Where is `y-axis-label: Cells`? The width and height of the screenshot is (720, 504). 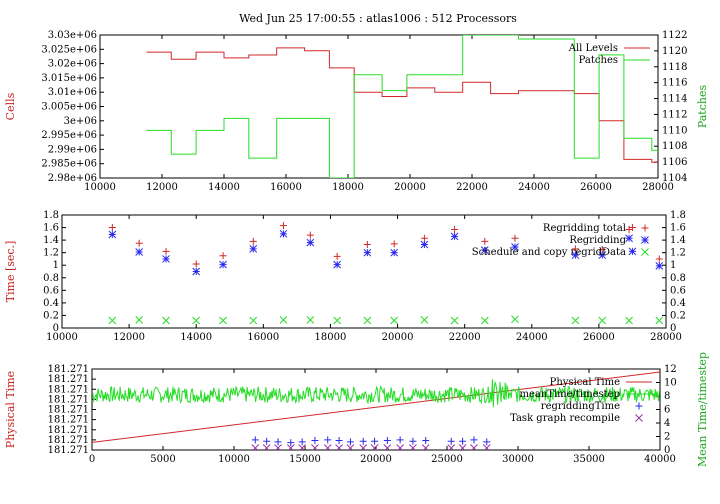 y-axis-label: Cells is located at coordinates (10, 106).